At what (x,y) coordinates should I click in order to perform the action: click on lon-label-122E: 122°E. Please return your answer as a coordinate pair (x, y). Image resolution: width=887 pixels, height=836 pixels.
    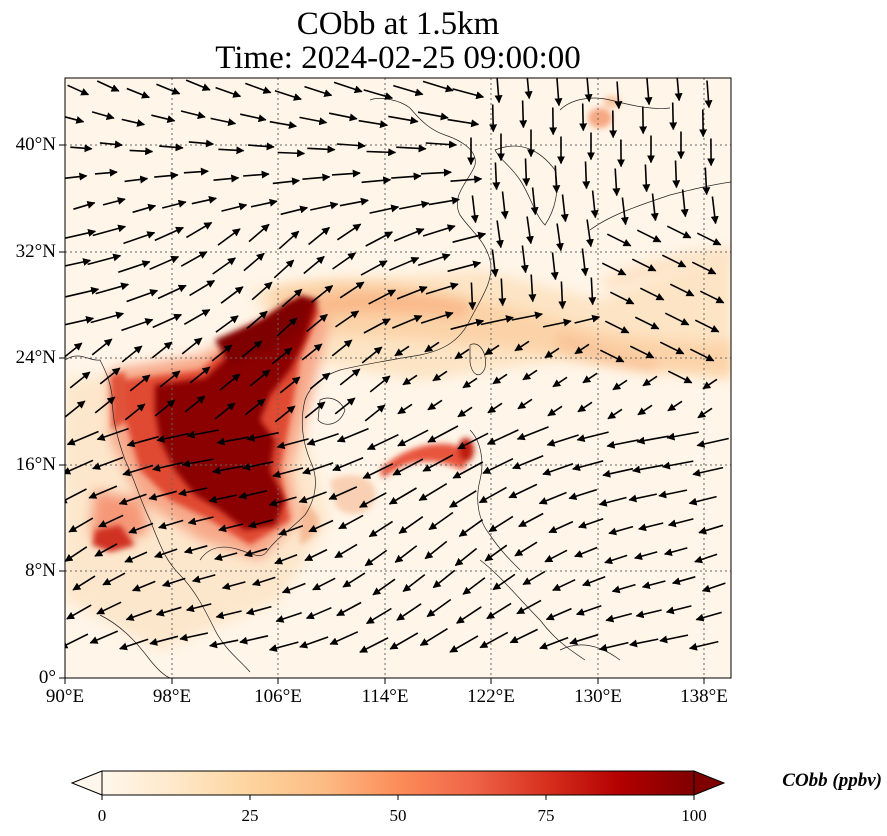
    Looking at the image, I should click on (491, 696).